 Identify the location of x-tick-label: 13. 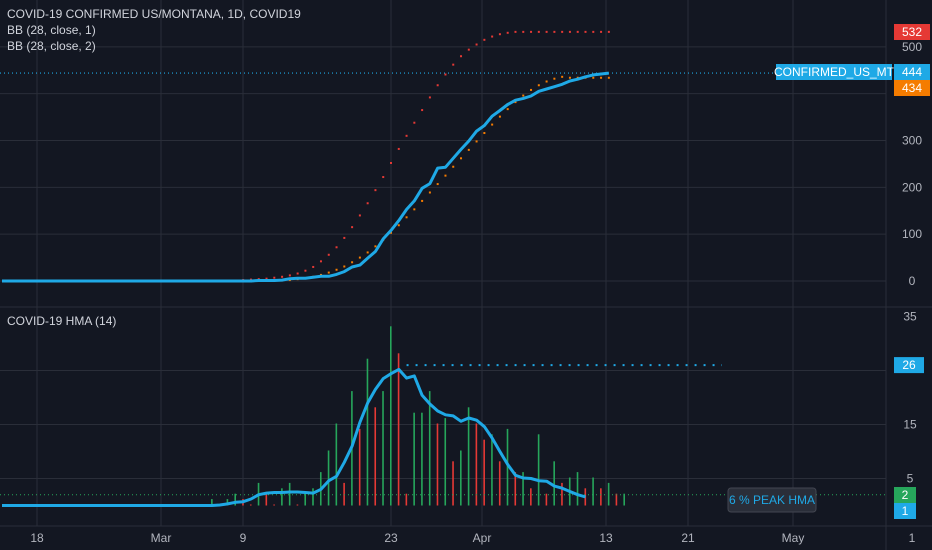
(606, 538).